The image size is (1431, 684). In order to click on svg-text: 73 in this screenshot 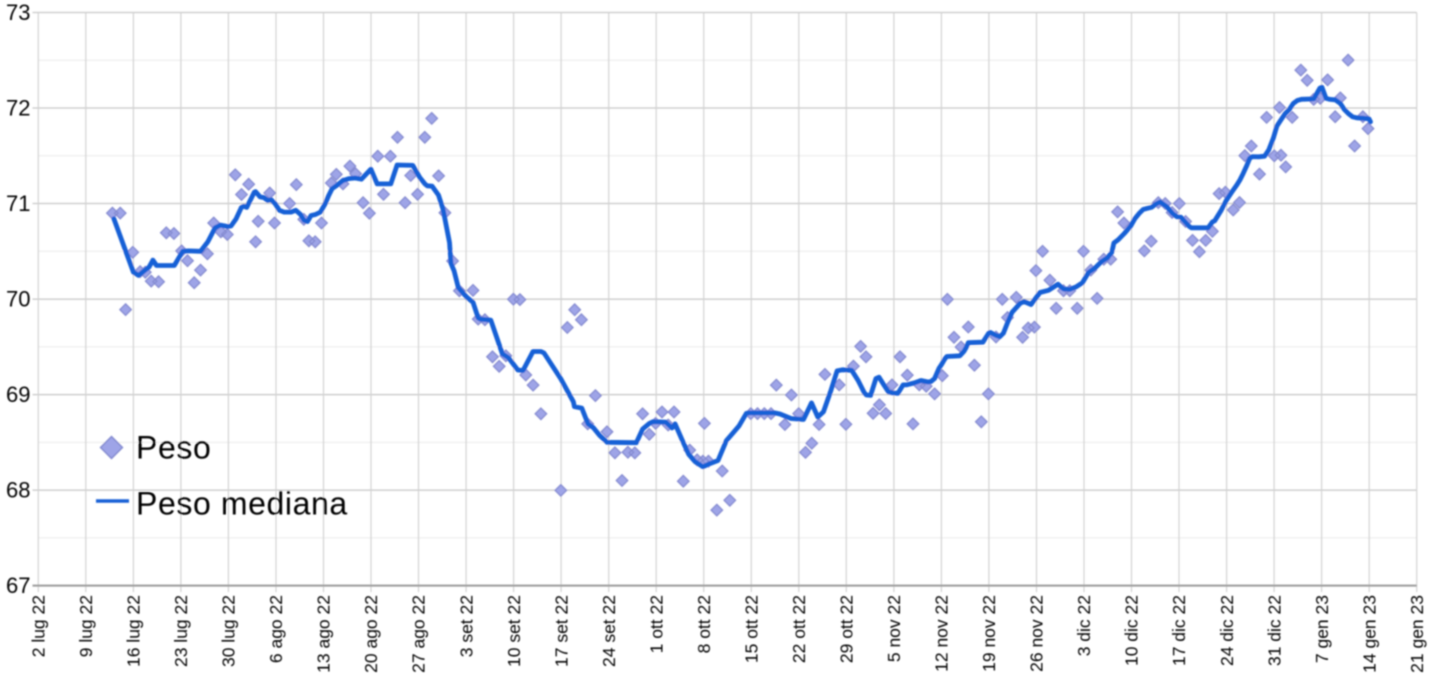, I will do `click(18, 12)`.